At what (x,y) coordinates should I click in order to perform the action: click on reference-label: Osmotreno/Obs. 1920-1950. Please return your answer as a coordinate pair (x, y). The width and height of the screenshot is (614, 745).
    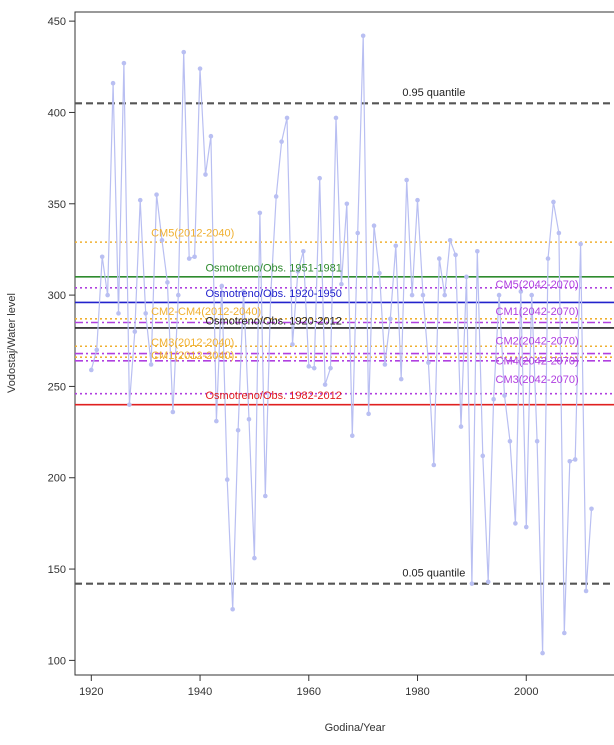
    Looking at the image, I should click on (273, 294).